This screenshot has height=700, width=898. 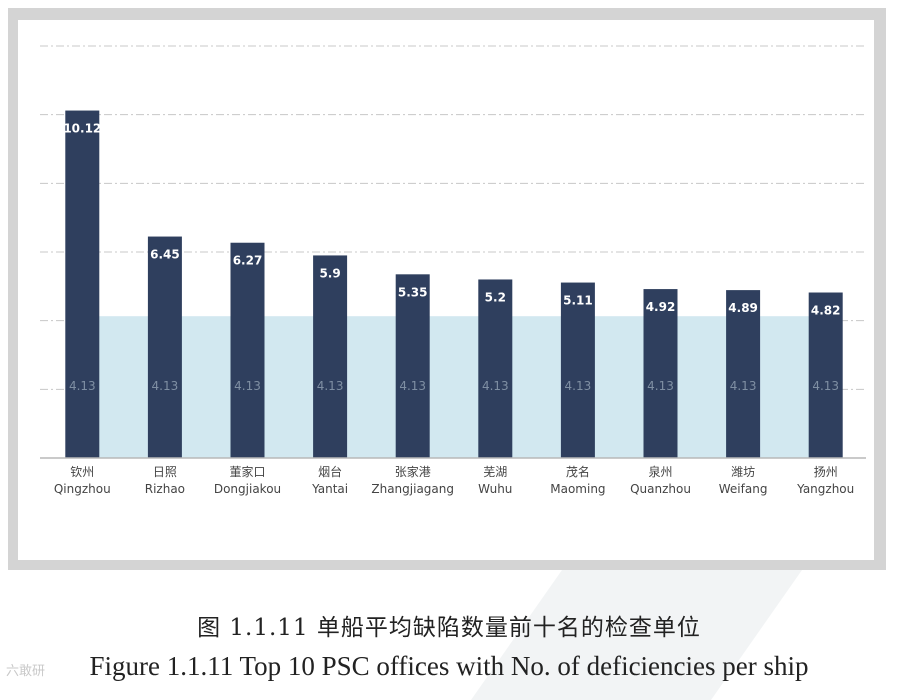 I want to click on bar-value-label: 4.82, so click(x=826, y=311).